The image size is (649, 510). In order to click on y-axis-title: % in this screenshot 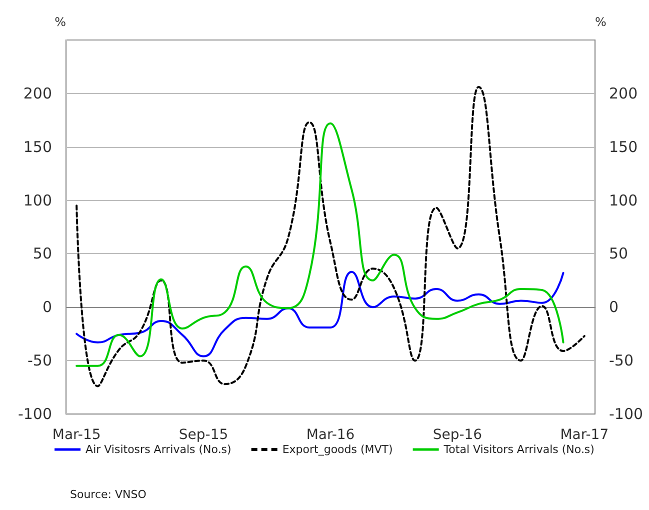, I will do `click(60, 22)`.